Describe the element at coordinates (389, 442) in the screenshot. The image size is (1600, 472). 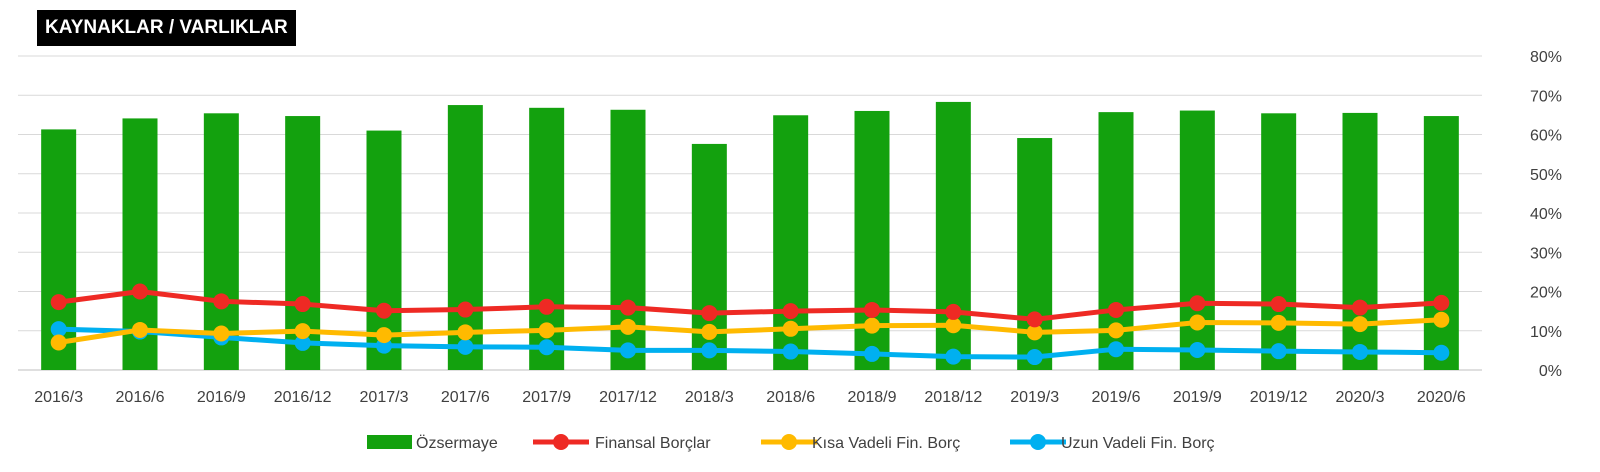
I see `legend-swatch` at that location.